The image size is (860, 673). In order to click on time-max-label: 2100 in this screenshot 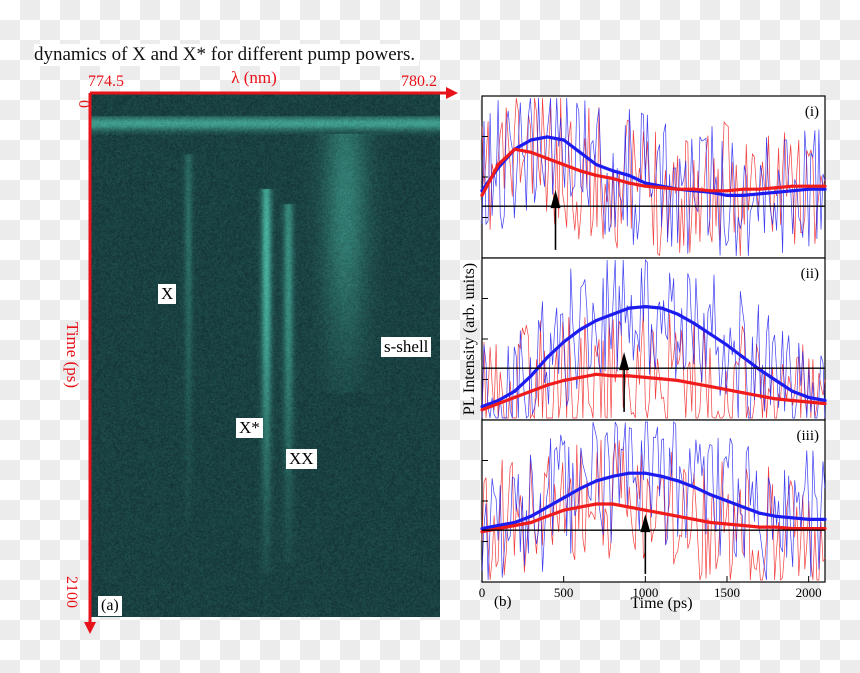, I will do `click(71, 592)`.